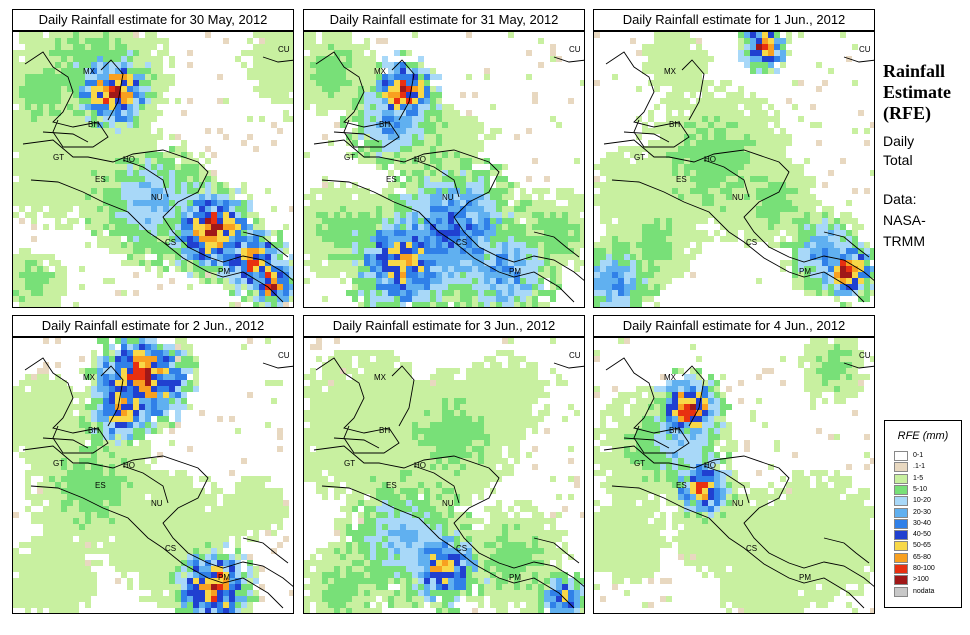  What do you see at coordinates (922, 523) in the screenshot?
I see `legend-label: 30-40` at bounding box center [922, 523].